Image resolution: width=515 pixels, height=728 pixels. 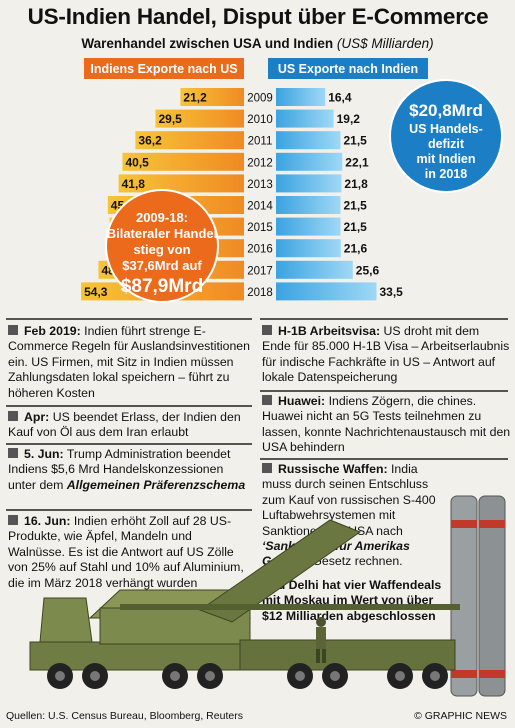 I want to click on trade-callout-line1: 2009-18:, so click(x=162, y=217).